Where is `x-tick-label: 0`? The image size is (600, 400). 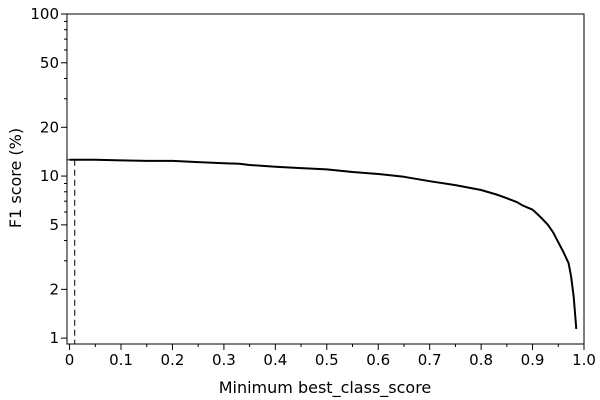 x-tick-label: 0 is located at coordinates (70, 360).